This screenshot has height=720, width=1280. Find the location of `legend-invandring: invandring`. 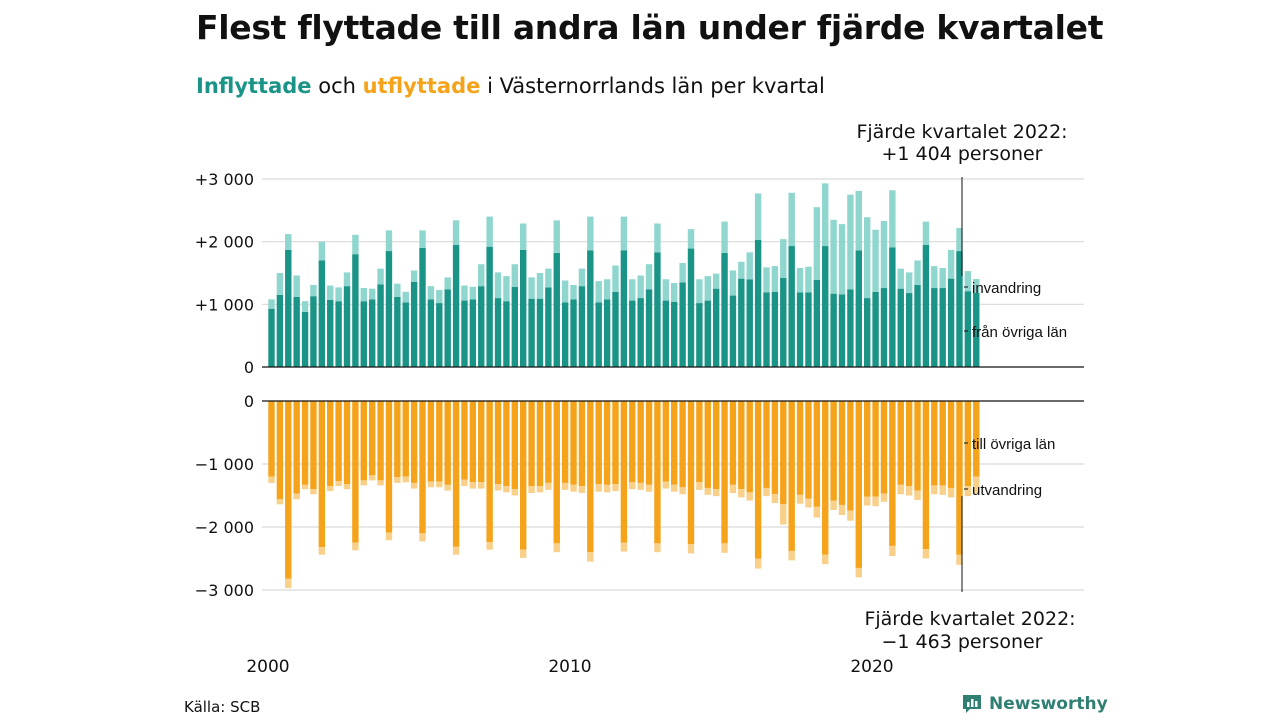

legend-invandring: invandring is located at coordinates (1006, 288).